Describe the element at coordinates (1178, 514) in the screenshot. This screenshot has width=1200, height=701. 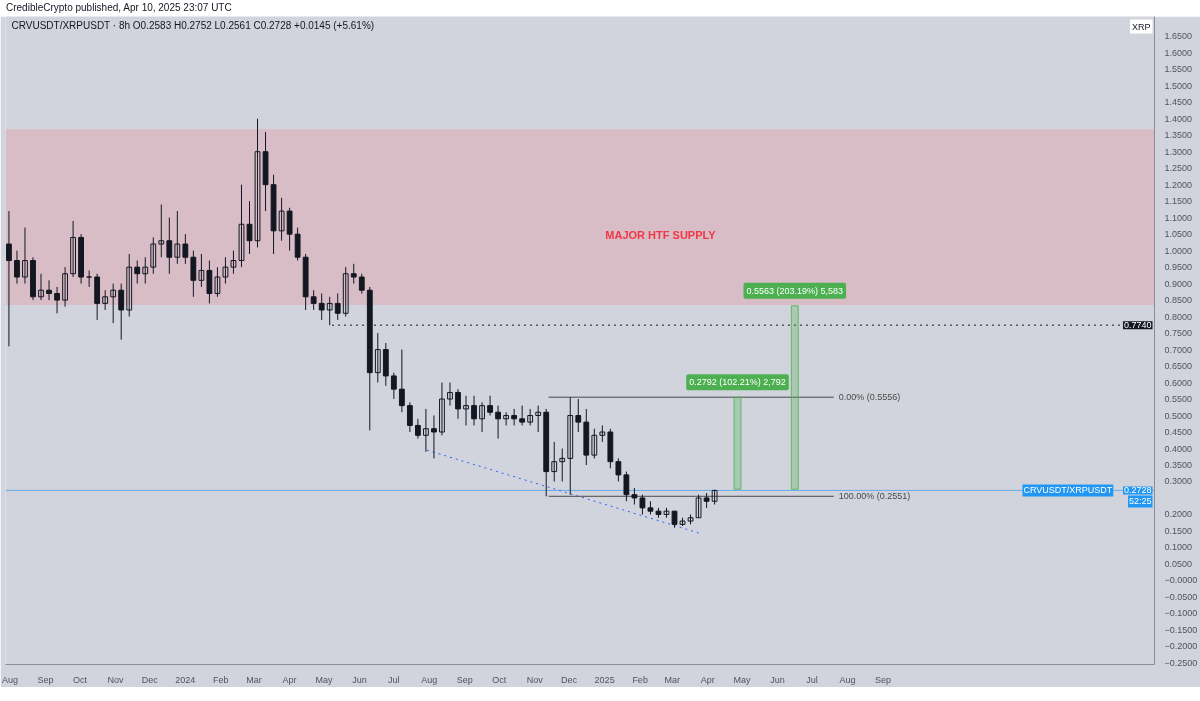
I see `y-tick-label: 0.2000` at that location.